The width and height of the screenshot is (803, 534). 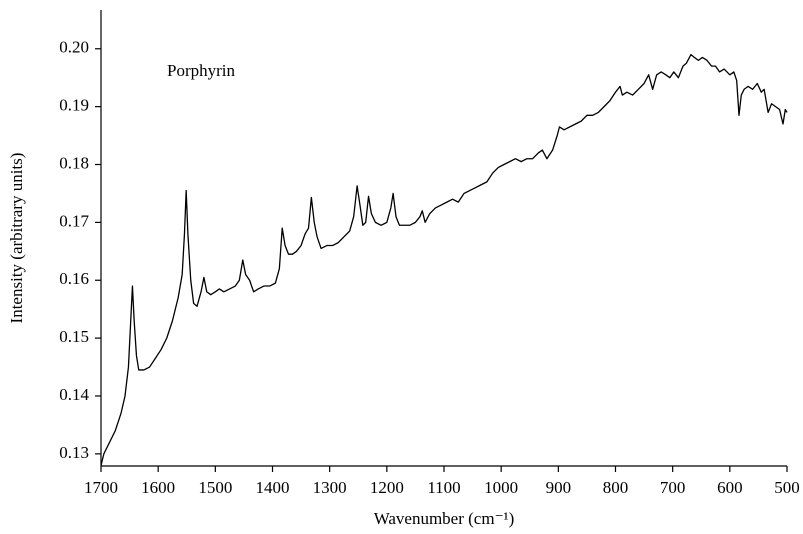 What do you see at coordinates (559, 487) in the screenshot?
I see `x-tick-label: 900` at bounding box center [559, 487].